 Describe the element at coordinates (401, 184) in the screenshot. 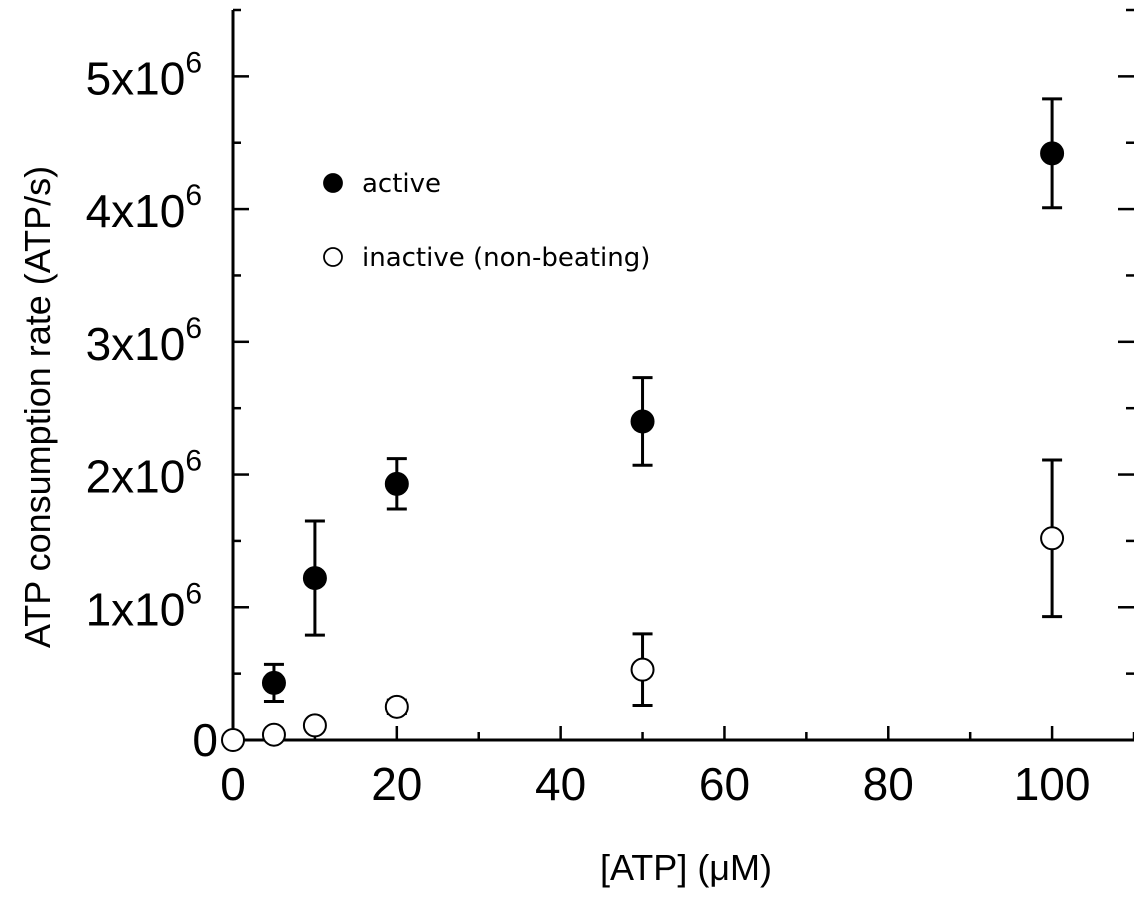

I see `legend-label: active` at that location.